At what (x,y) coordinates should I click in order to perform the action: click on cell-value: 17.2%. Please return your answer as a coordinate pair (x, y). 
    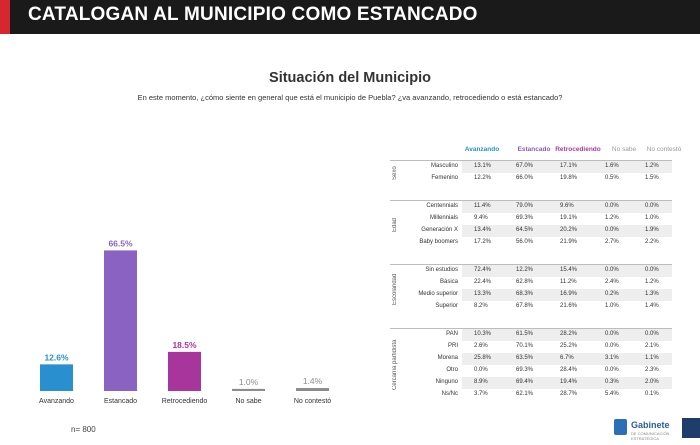
    Looking at the image, I should click on (483, 242).